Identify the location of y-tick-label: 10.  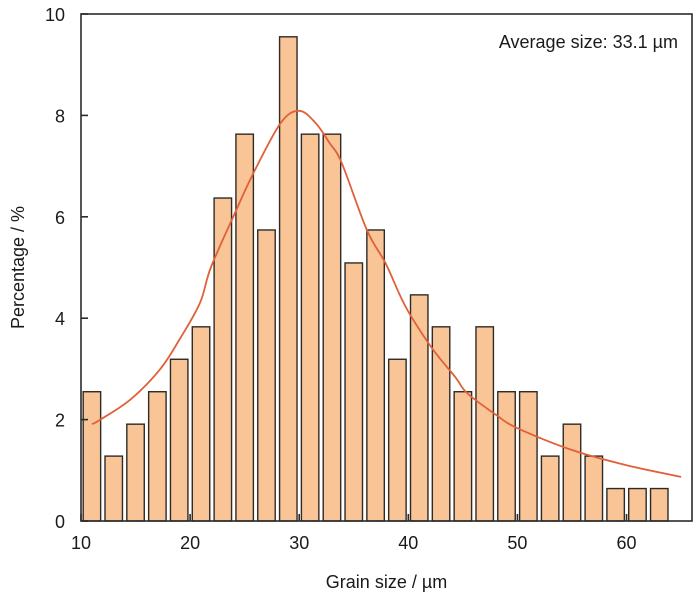
(55, 15).